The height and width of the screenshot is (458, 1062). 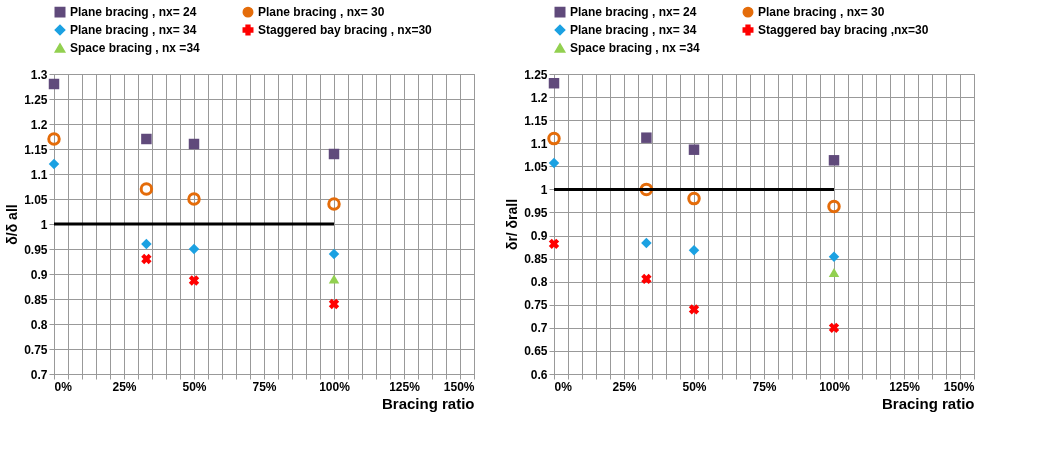 What do you see at coordinates (536, 351) in the screenshot?
I see `y-tick-label: 0.65` at bounding box center [536, 351].